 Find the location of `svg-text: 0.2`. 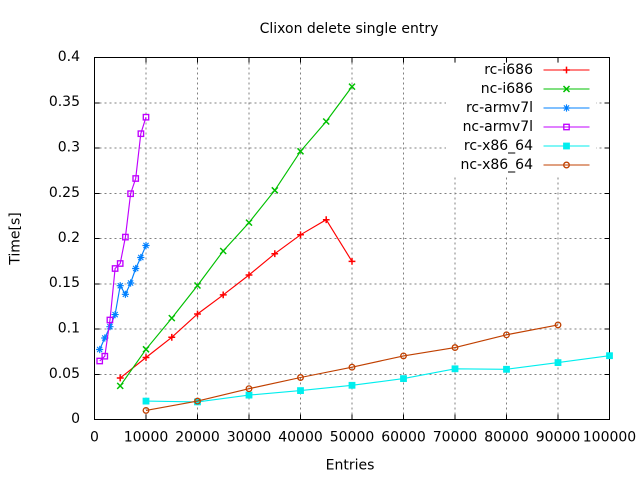

svg-text: 0.2 is located at coordinates (69, 238).